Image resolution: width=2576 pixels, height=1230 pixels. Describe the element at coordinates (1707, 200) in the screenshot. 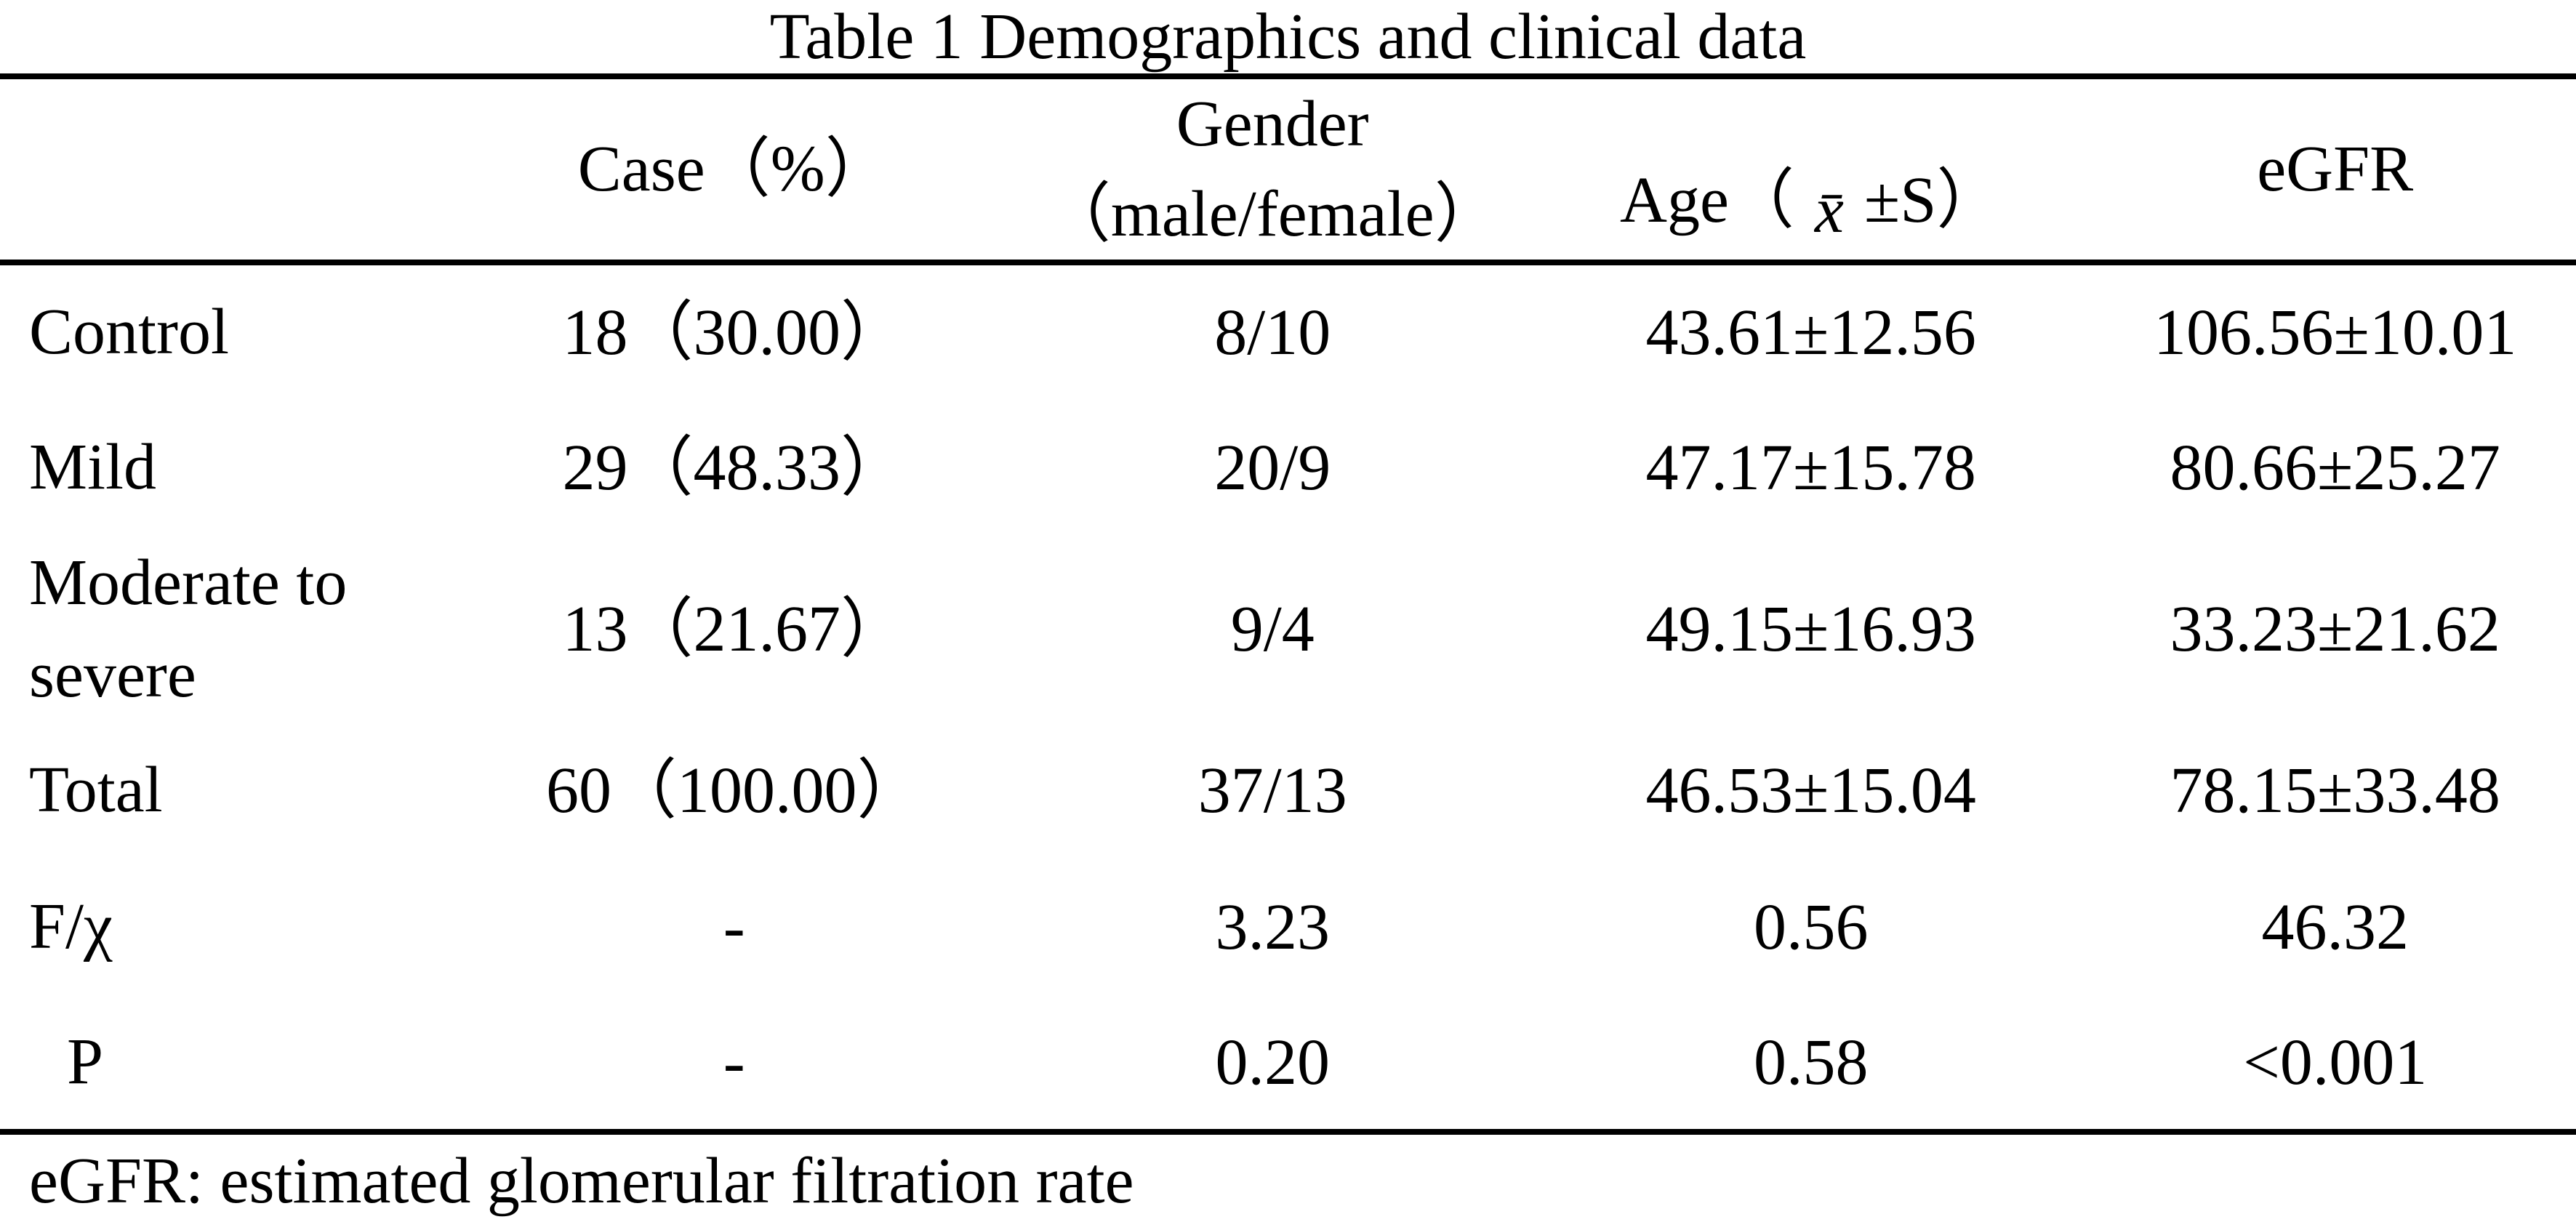

I see `header-age-prefix: Age（` at that location.